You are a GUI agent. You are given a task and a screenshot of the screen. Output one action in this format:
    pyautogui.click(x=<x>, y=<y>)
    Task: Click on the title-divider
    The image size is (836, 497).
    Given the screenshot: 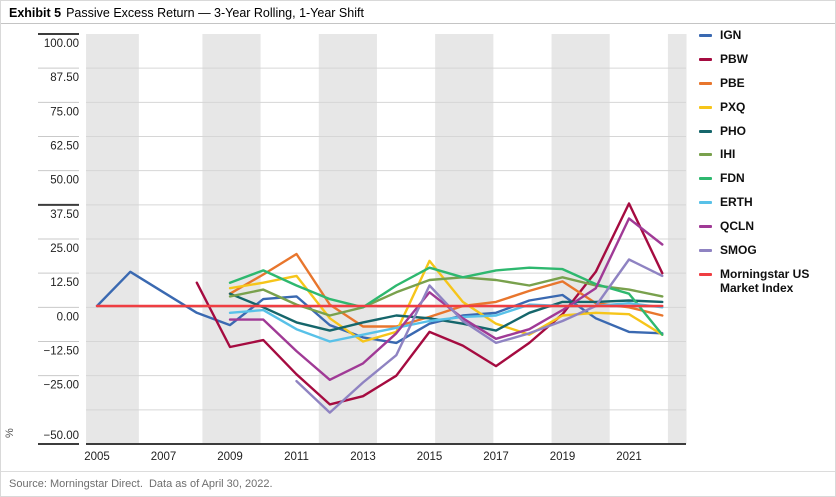 What is the action you would take?
    pyautogui.click(x=418, y=23)
    